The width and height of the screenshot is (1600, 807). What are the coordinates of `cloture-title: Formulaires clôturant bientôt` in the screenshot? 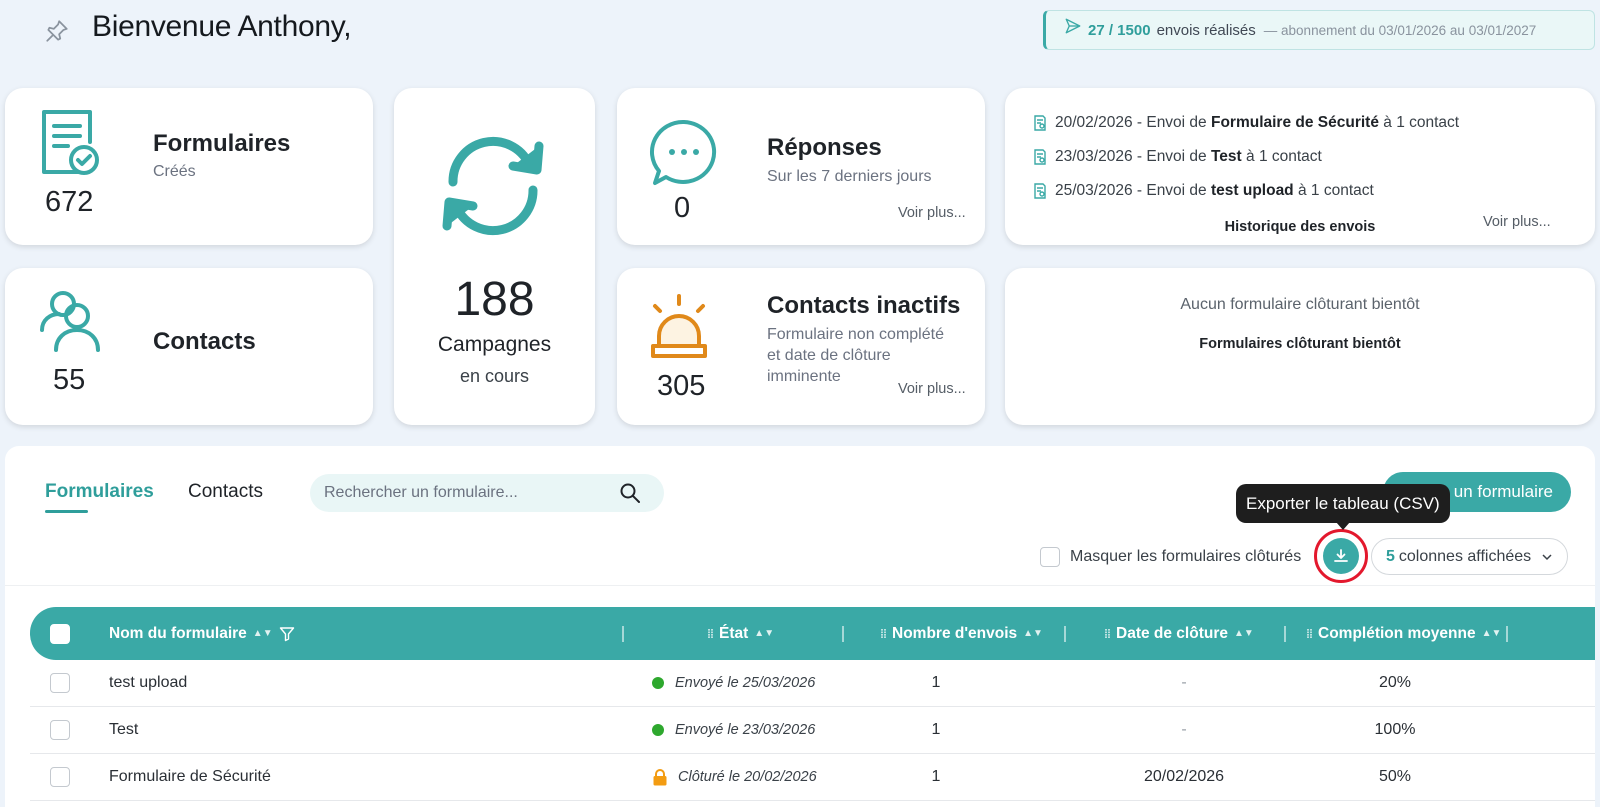 It's located at (1300, 344).